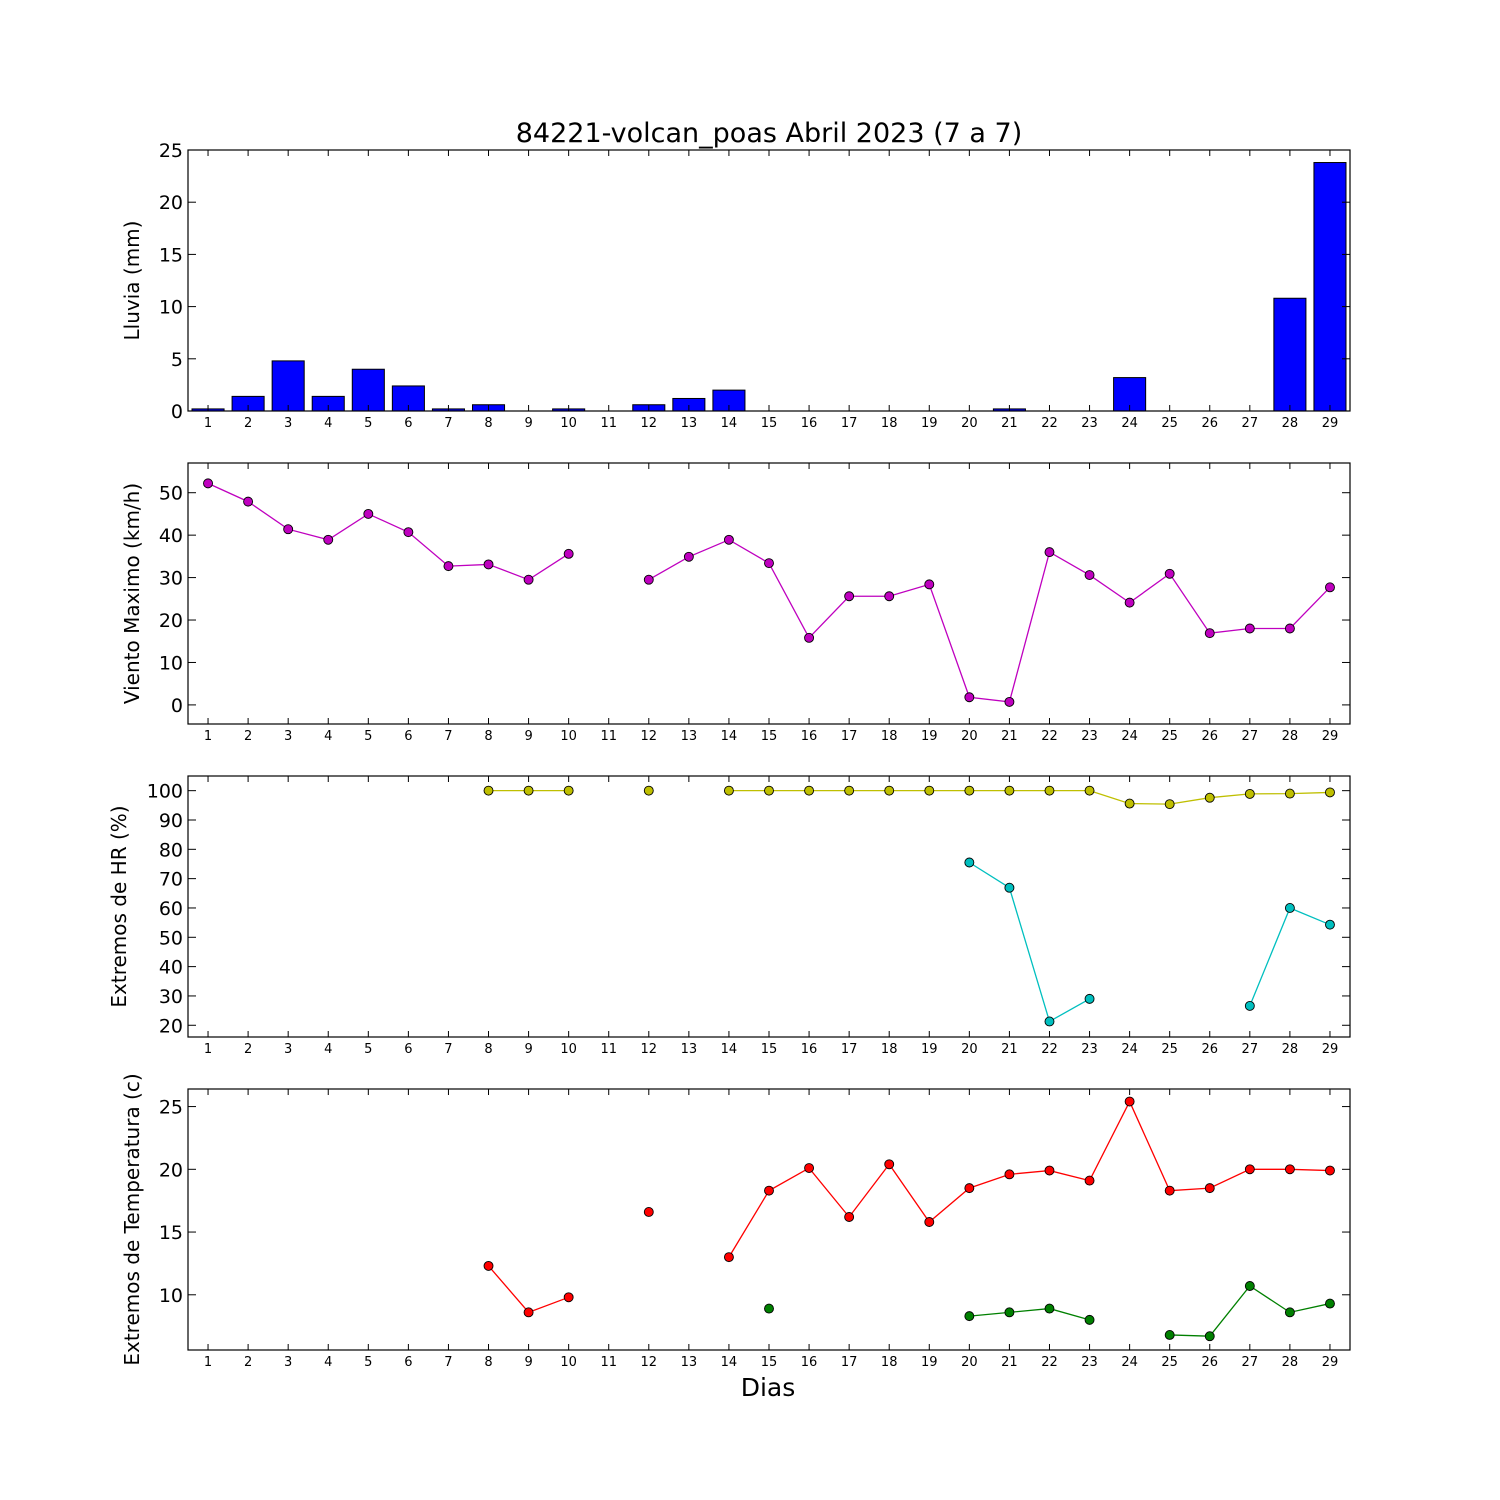 This screenshot has width=1500, height=1500. What do you see at coordinates (171, 821) in the screenshot?
I see `y-tick-label: 90` at bounding box center [171, 821].